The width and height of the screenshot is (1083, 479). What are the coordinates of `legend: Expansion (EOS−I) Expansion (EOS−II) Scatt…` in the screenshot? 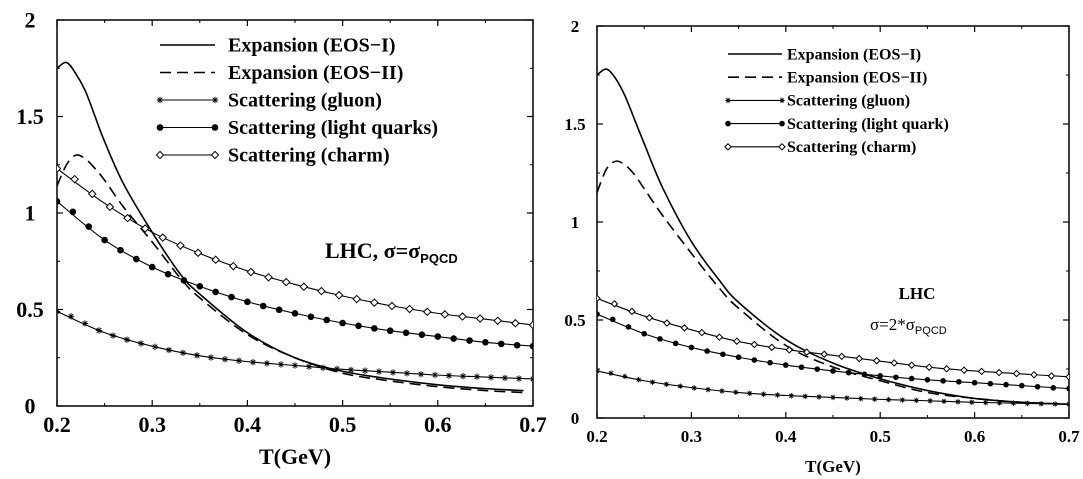 It's located at (836, 101).